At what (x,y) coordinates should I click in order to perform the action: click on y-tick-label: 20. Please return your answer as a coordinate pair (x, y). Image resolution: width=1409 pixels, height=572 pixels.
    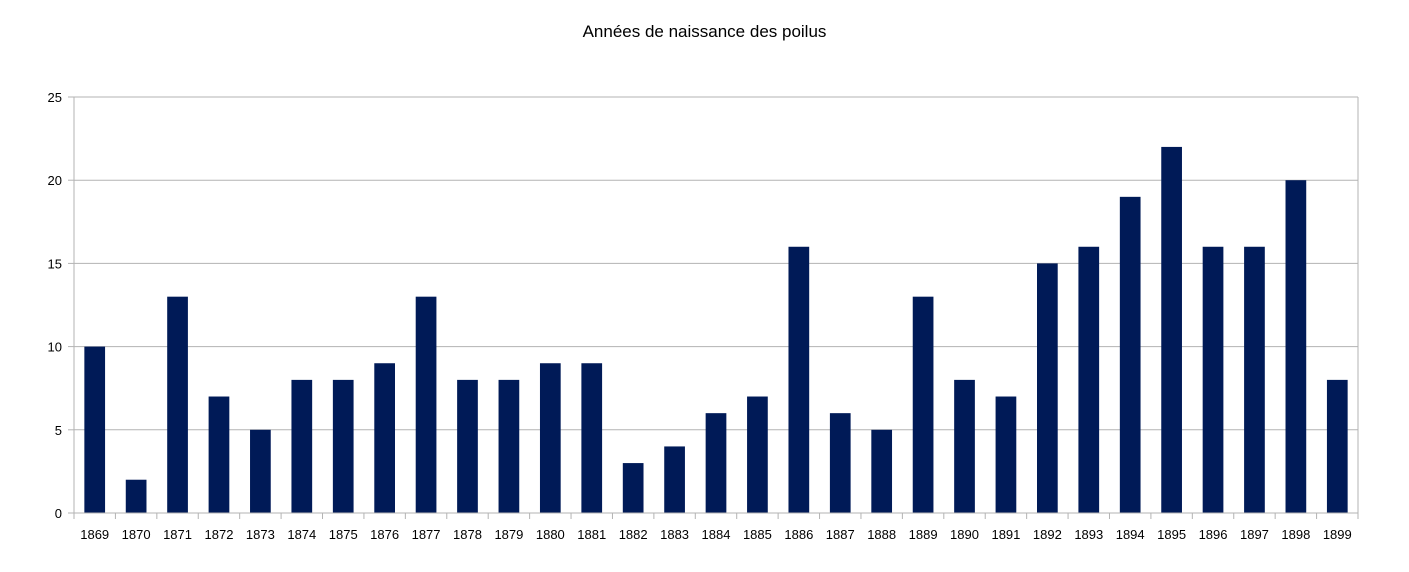
    Looking at the image, I should click on (55, 180).